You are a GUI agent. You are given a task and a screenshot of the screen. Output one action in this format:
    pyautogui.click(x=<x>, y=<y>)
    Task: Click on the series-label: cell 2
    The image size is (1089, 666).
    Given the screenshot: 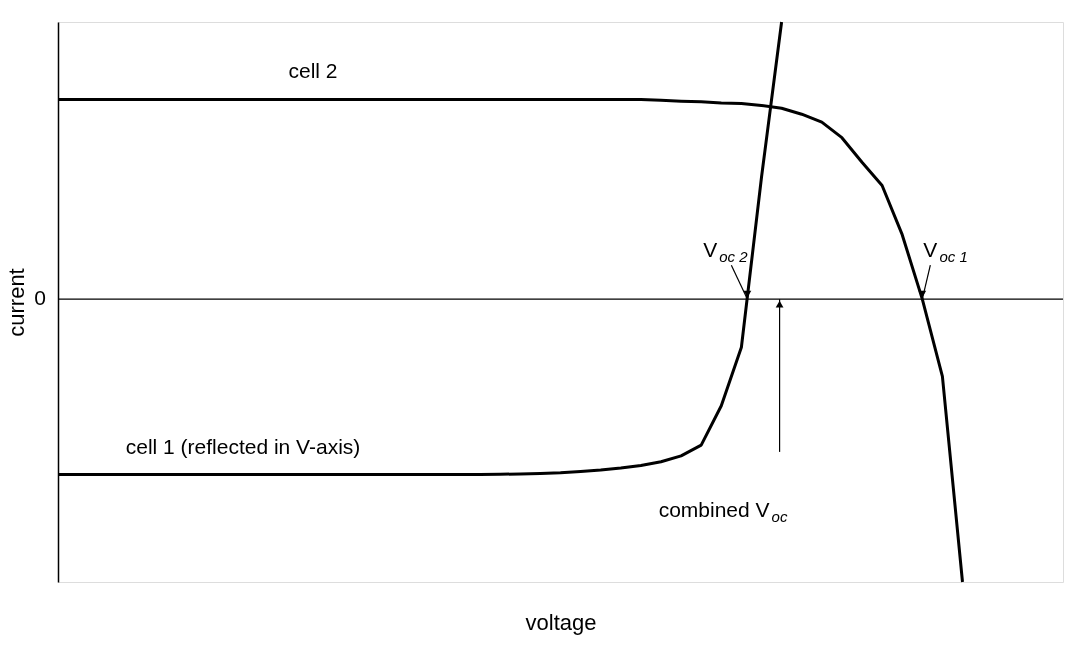 What is the action you would take?
    pyautogui.click(x=313, y=71)
    